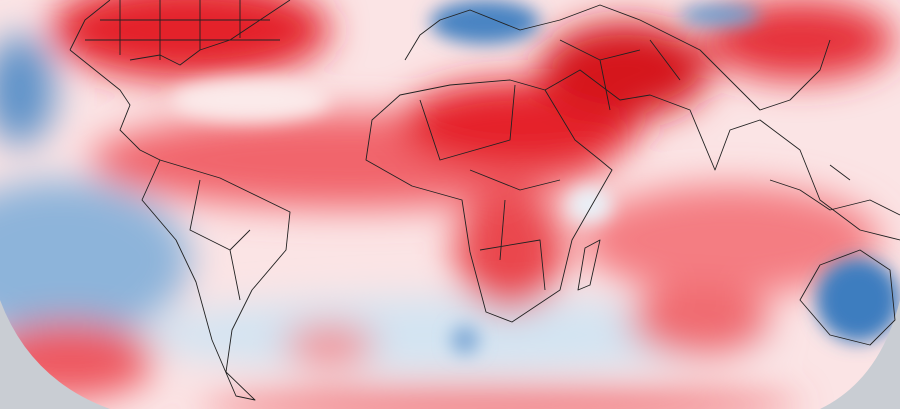 The width and height of the screenshot is (900, 409). Describe the element at coordinates (589, 265) in the screenshot. I see `madagascar-coast` at that location.